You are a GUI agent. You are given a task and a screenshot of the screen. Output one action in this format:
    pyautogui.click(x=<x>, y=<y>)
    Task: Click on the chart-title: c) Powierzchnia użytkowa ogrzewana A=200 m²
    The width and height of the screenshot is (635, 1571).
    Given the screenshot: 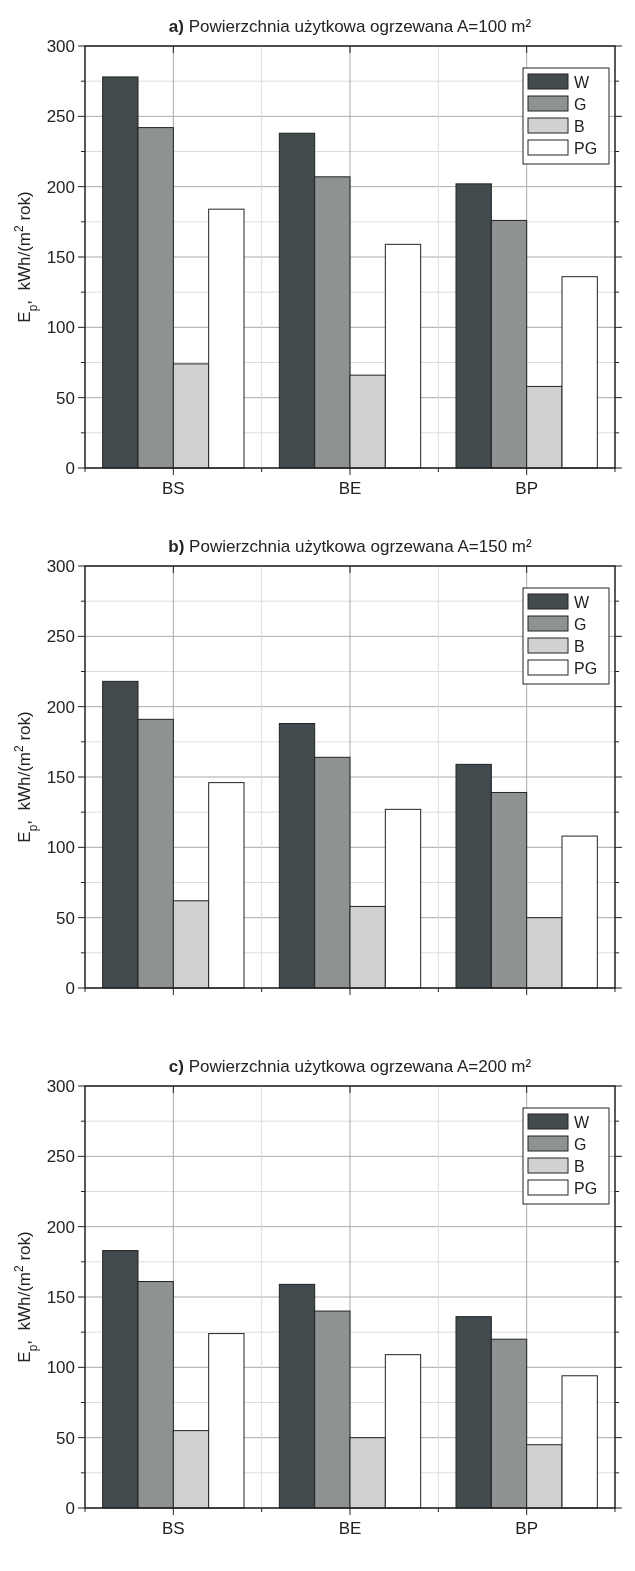 What is the action you would take?
    pyautogui.click(x=350, y=1066)
    